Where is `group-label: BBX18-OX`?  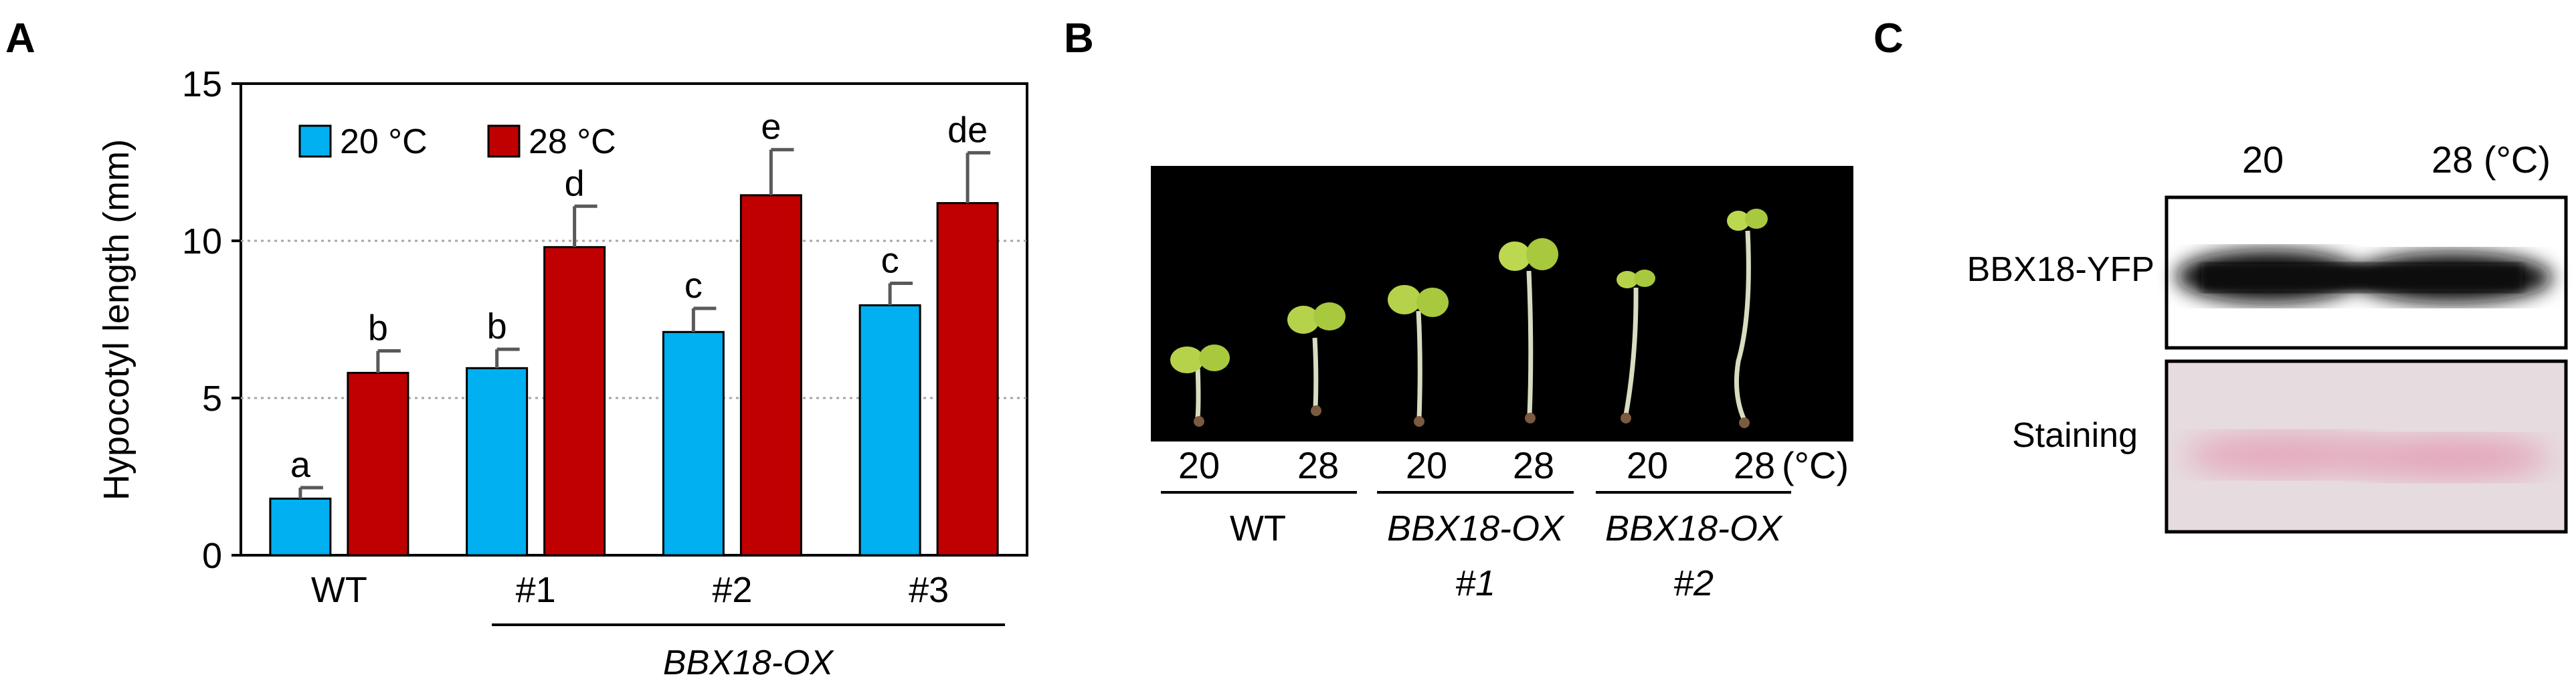 group-label: BBX18-OX is located at coordinates (749, 663).